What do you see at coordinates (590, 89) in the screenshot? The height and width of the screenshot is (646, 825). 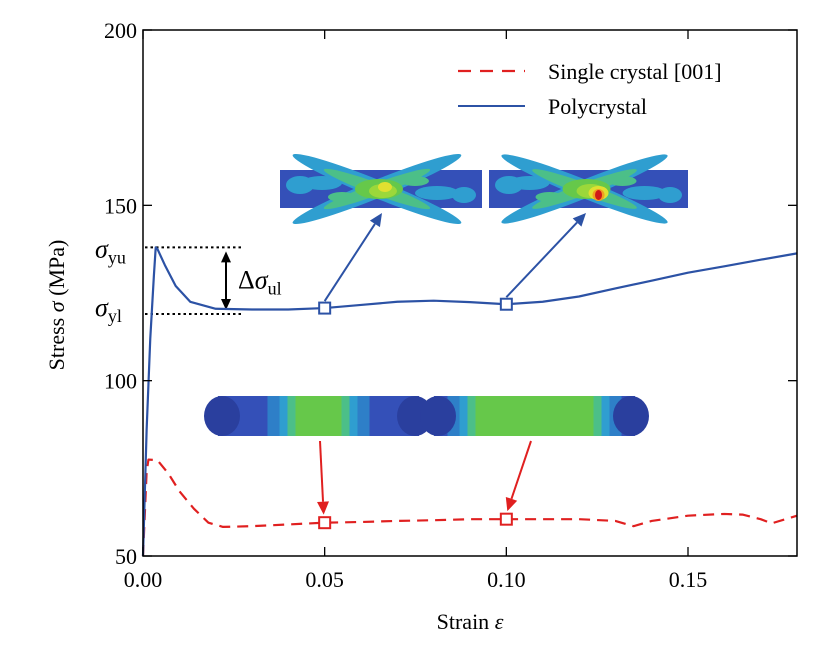 I see `legend: Single crystal [001] Polycrystal` at bounding box center [590, 89].